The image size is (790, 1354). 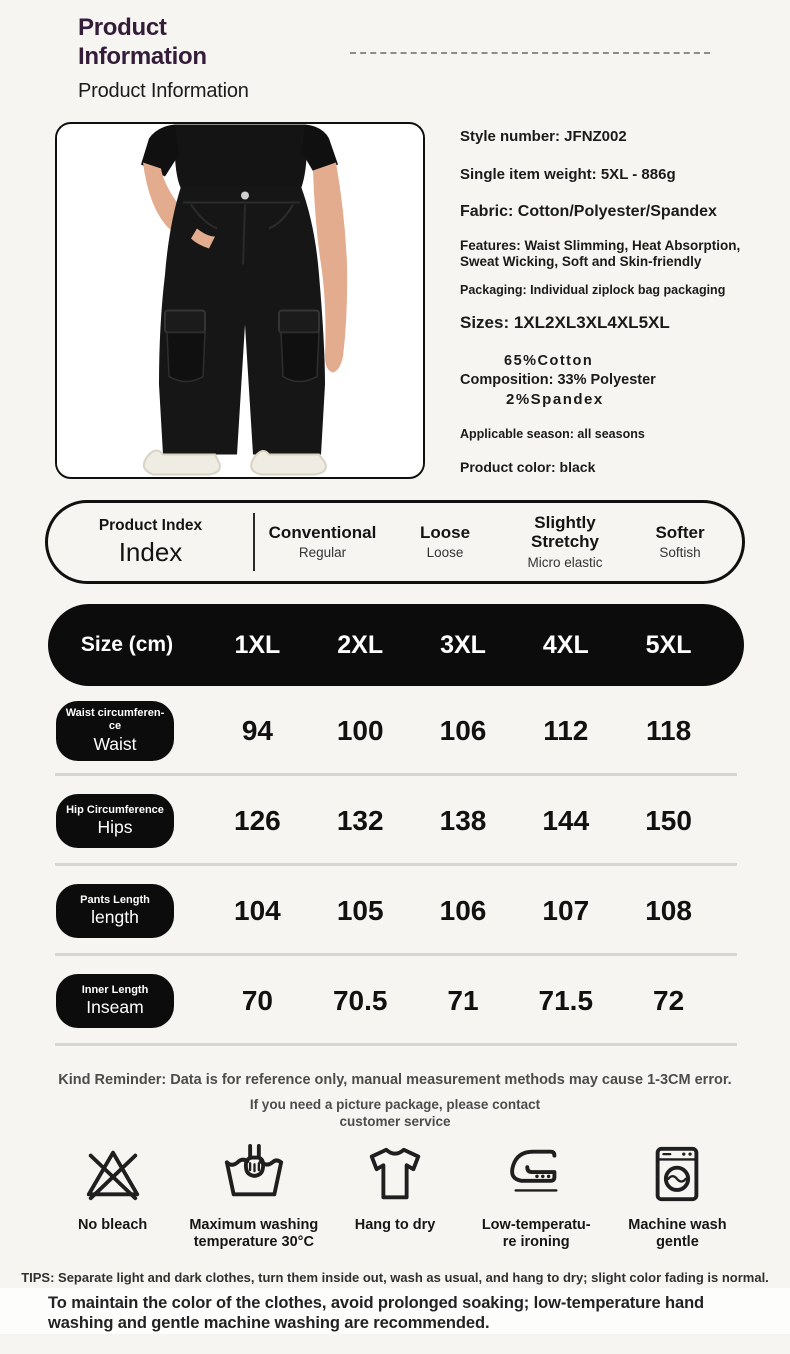 I want to click on cell-value: 70, so click(x=257, y=1000).